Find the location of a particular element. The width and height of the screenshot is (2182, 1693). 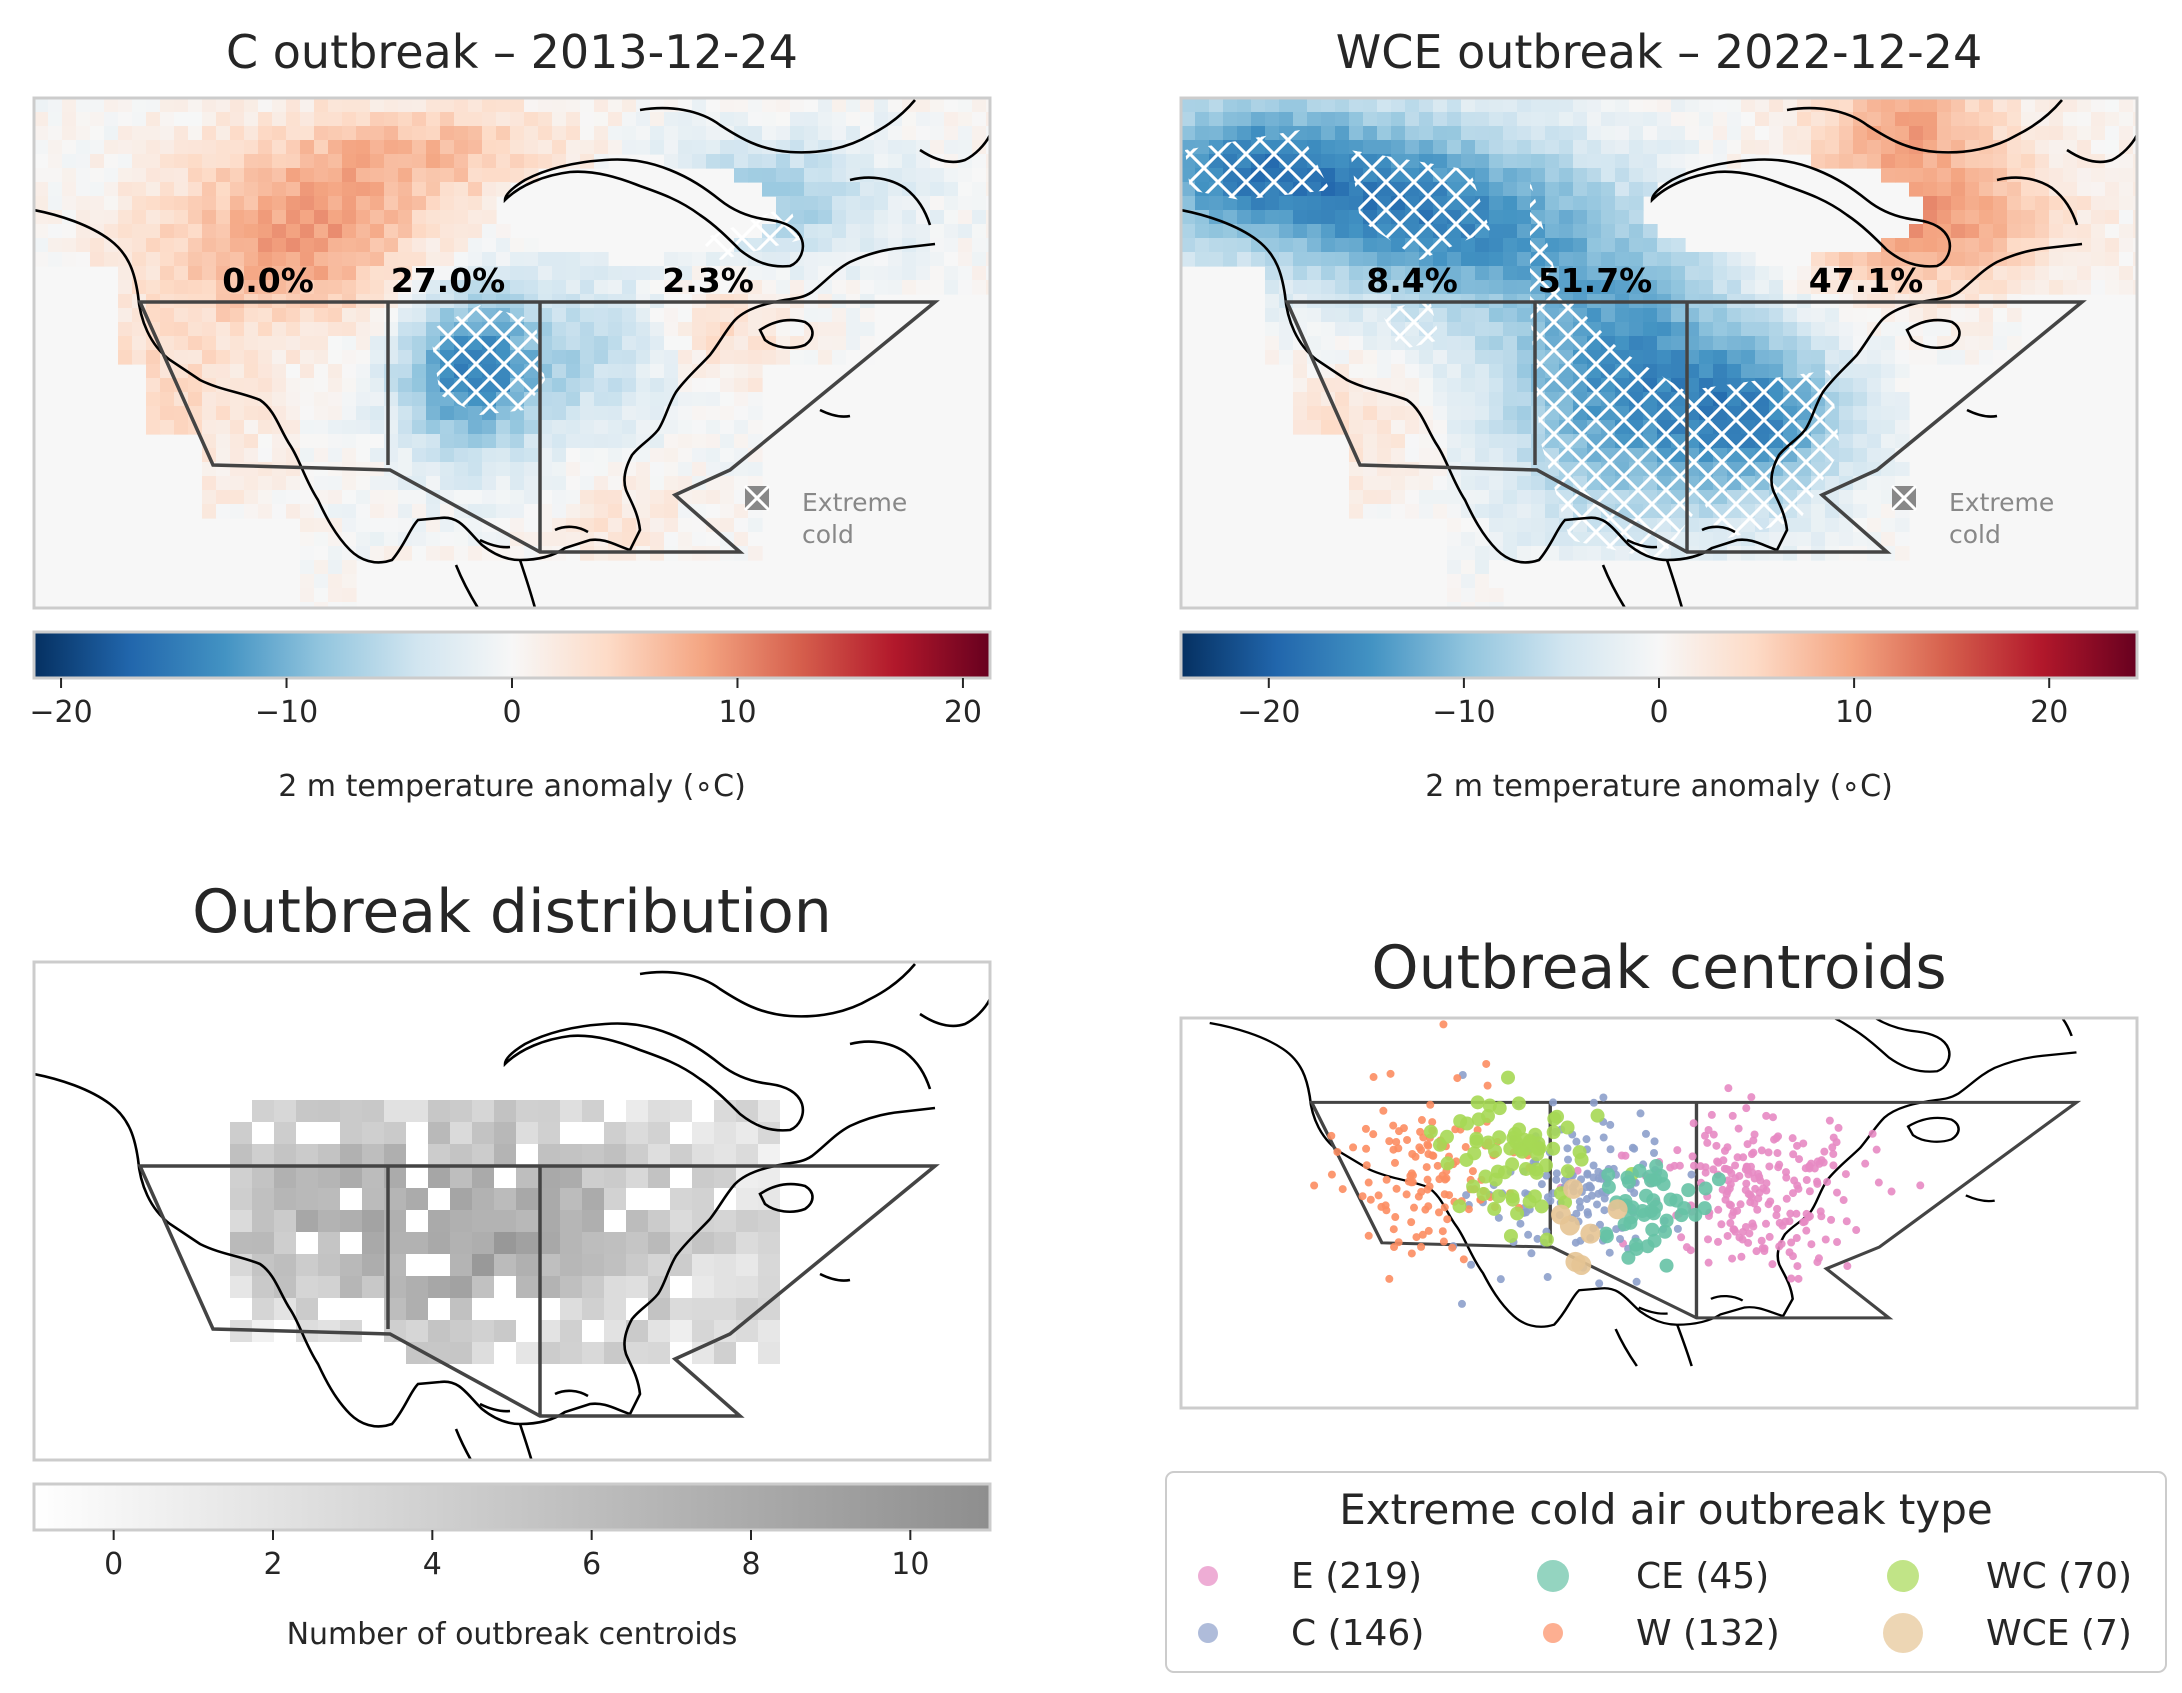

hatch-region is located at coordinates (750, 232).